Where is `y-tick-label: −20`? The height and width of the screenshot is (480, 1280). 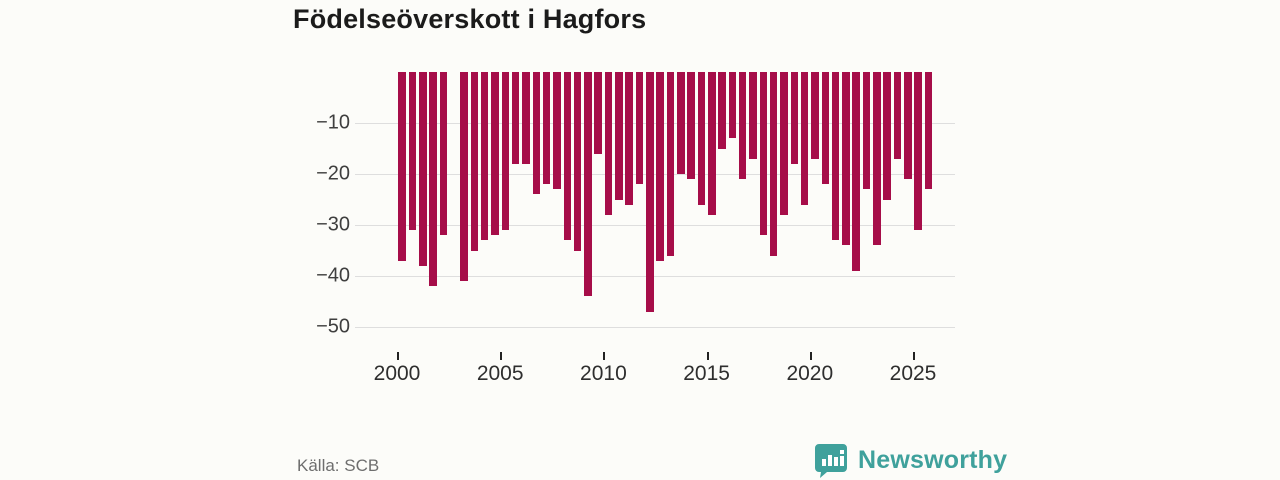
y-tick-label: −20 is located at coordinates (333, 173).